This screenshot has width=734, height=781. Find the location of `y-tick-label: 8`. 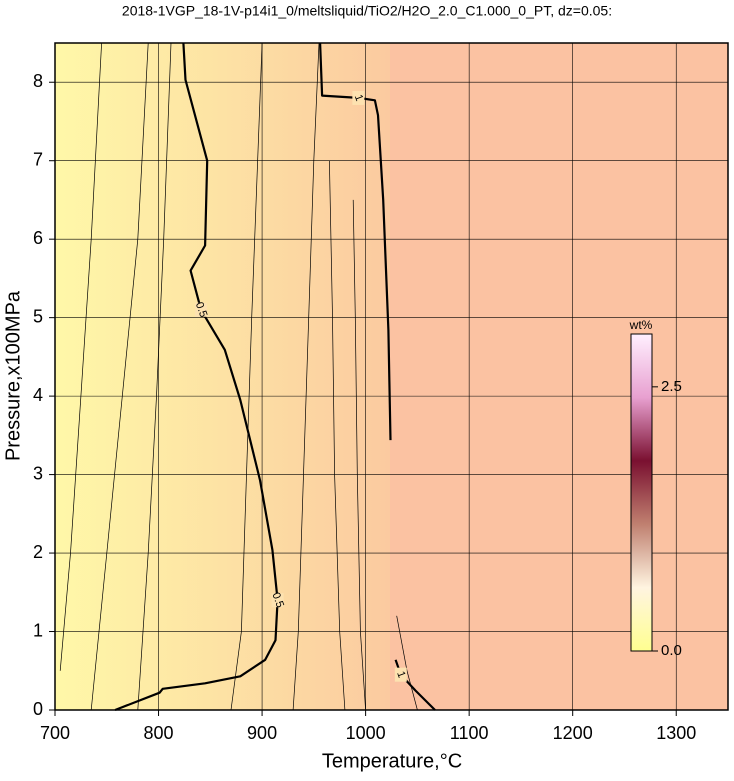

y-tick-label: 8 is located at coordinates (38, 81).